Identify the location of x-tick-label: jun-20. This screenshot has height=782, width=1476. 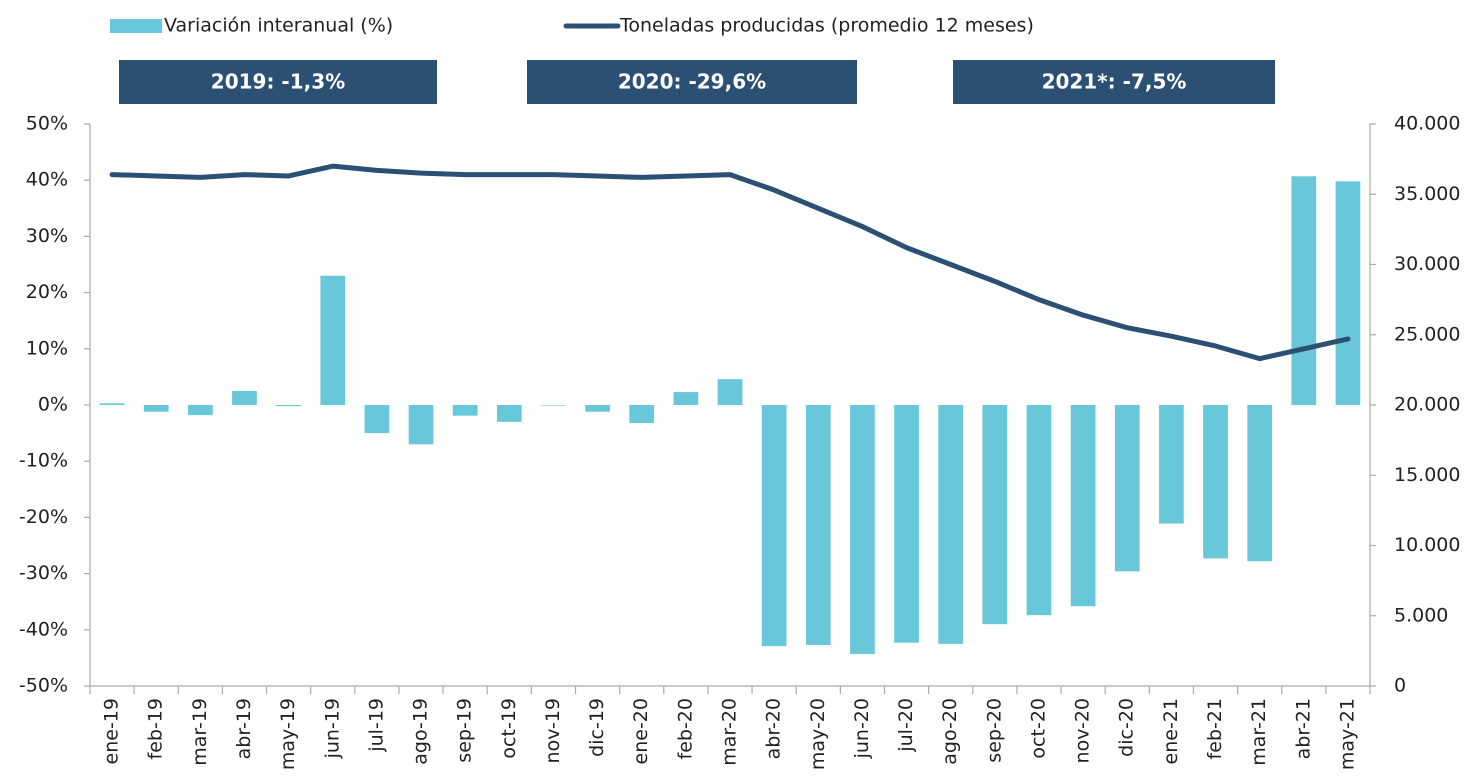
(862, 728).